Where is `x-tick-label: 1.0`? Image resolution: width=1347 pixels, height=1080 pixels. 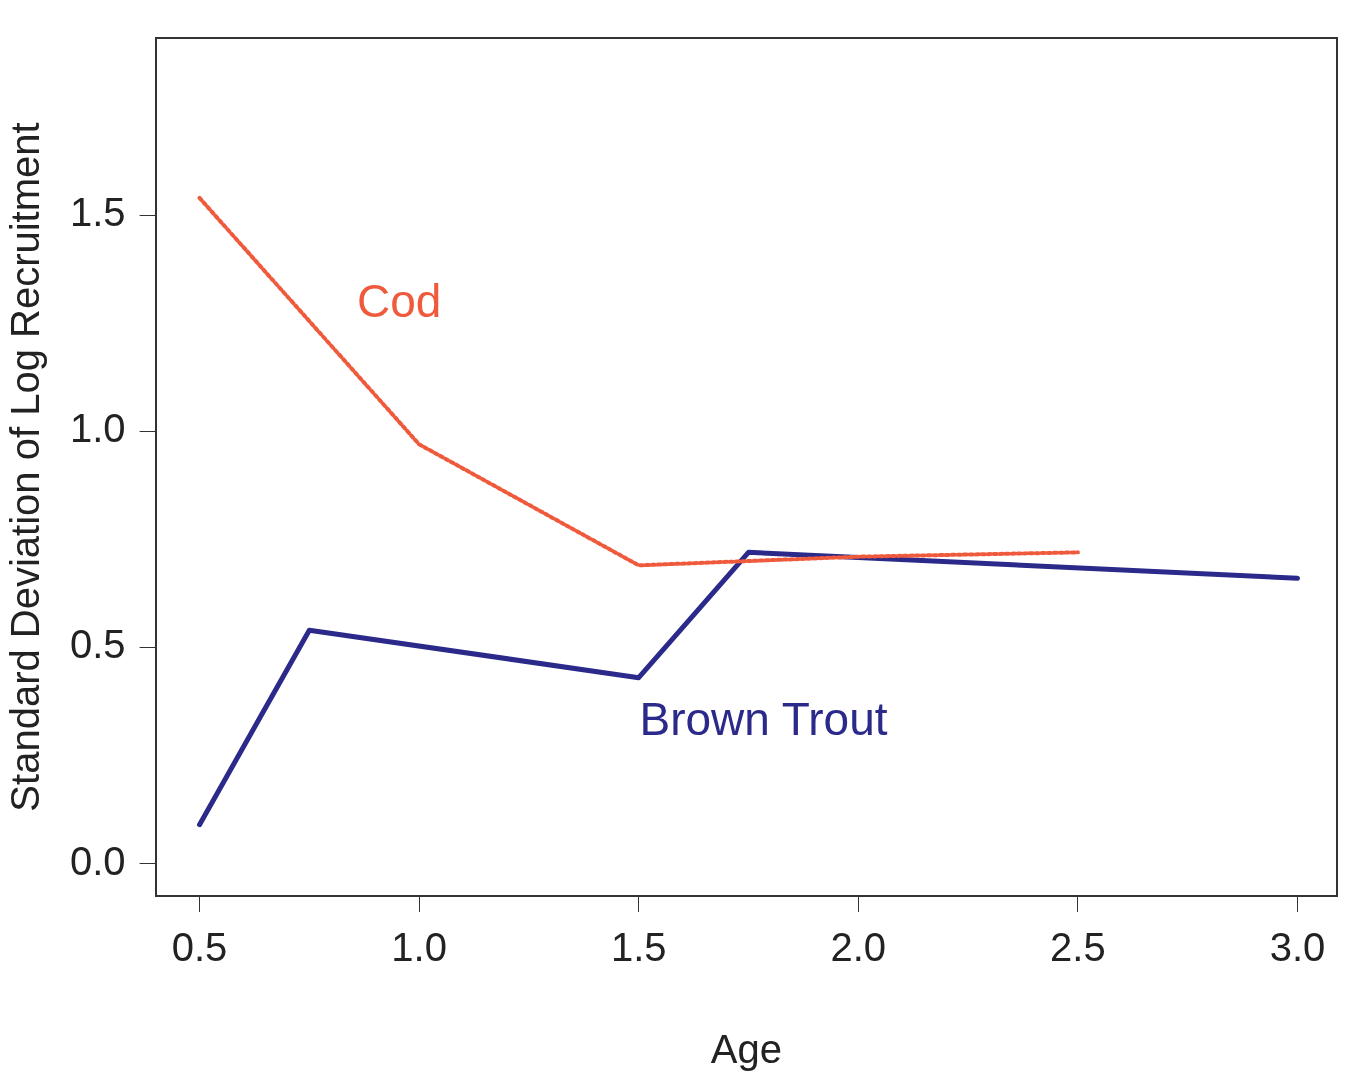
x-tick-label: 1.0 is located at coordinates (419, 947).